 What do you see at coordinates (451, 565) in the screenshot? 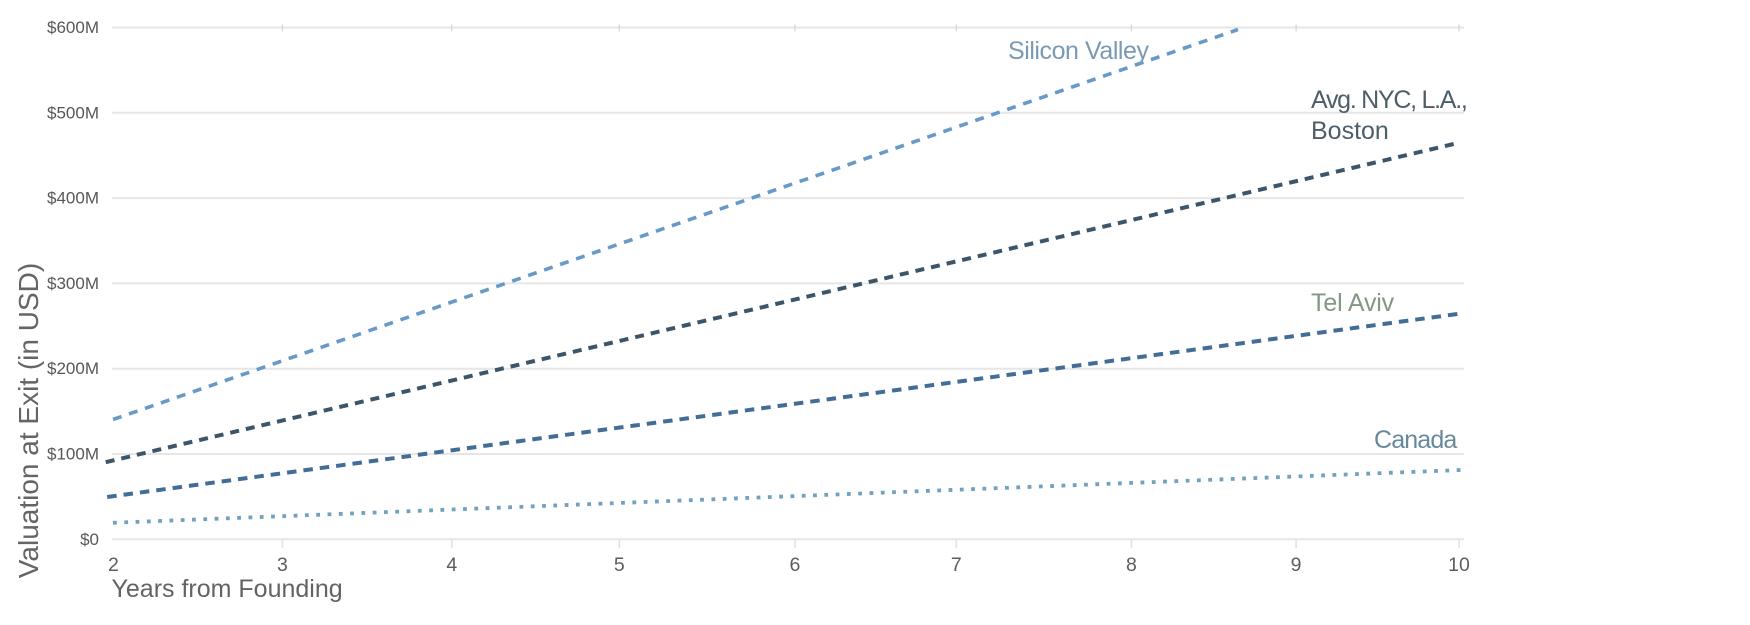
I see `svg-text: 4` at bounding box center [451, 565].